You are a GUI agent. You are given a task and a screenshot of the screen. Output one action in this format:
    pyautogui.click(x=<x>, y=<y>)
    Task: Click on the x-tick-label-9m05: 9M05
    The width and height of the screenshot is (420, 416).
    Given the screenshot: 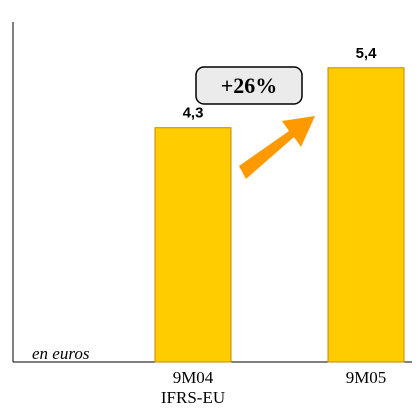 What is the action you would take?
    pyautogui.click(x=366, y=377)
    